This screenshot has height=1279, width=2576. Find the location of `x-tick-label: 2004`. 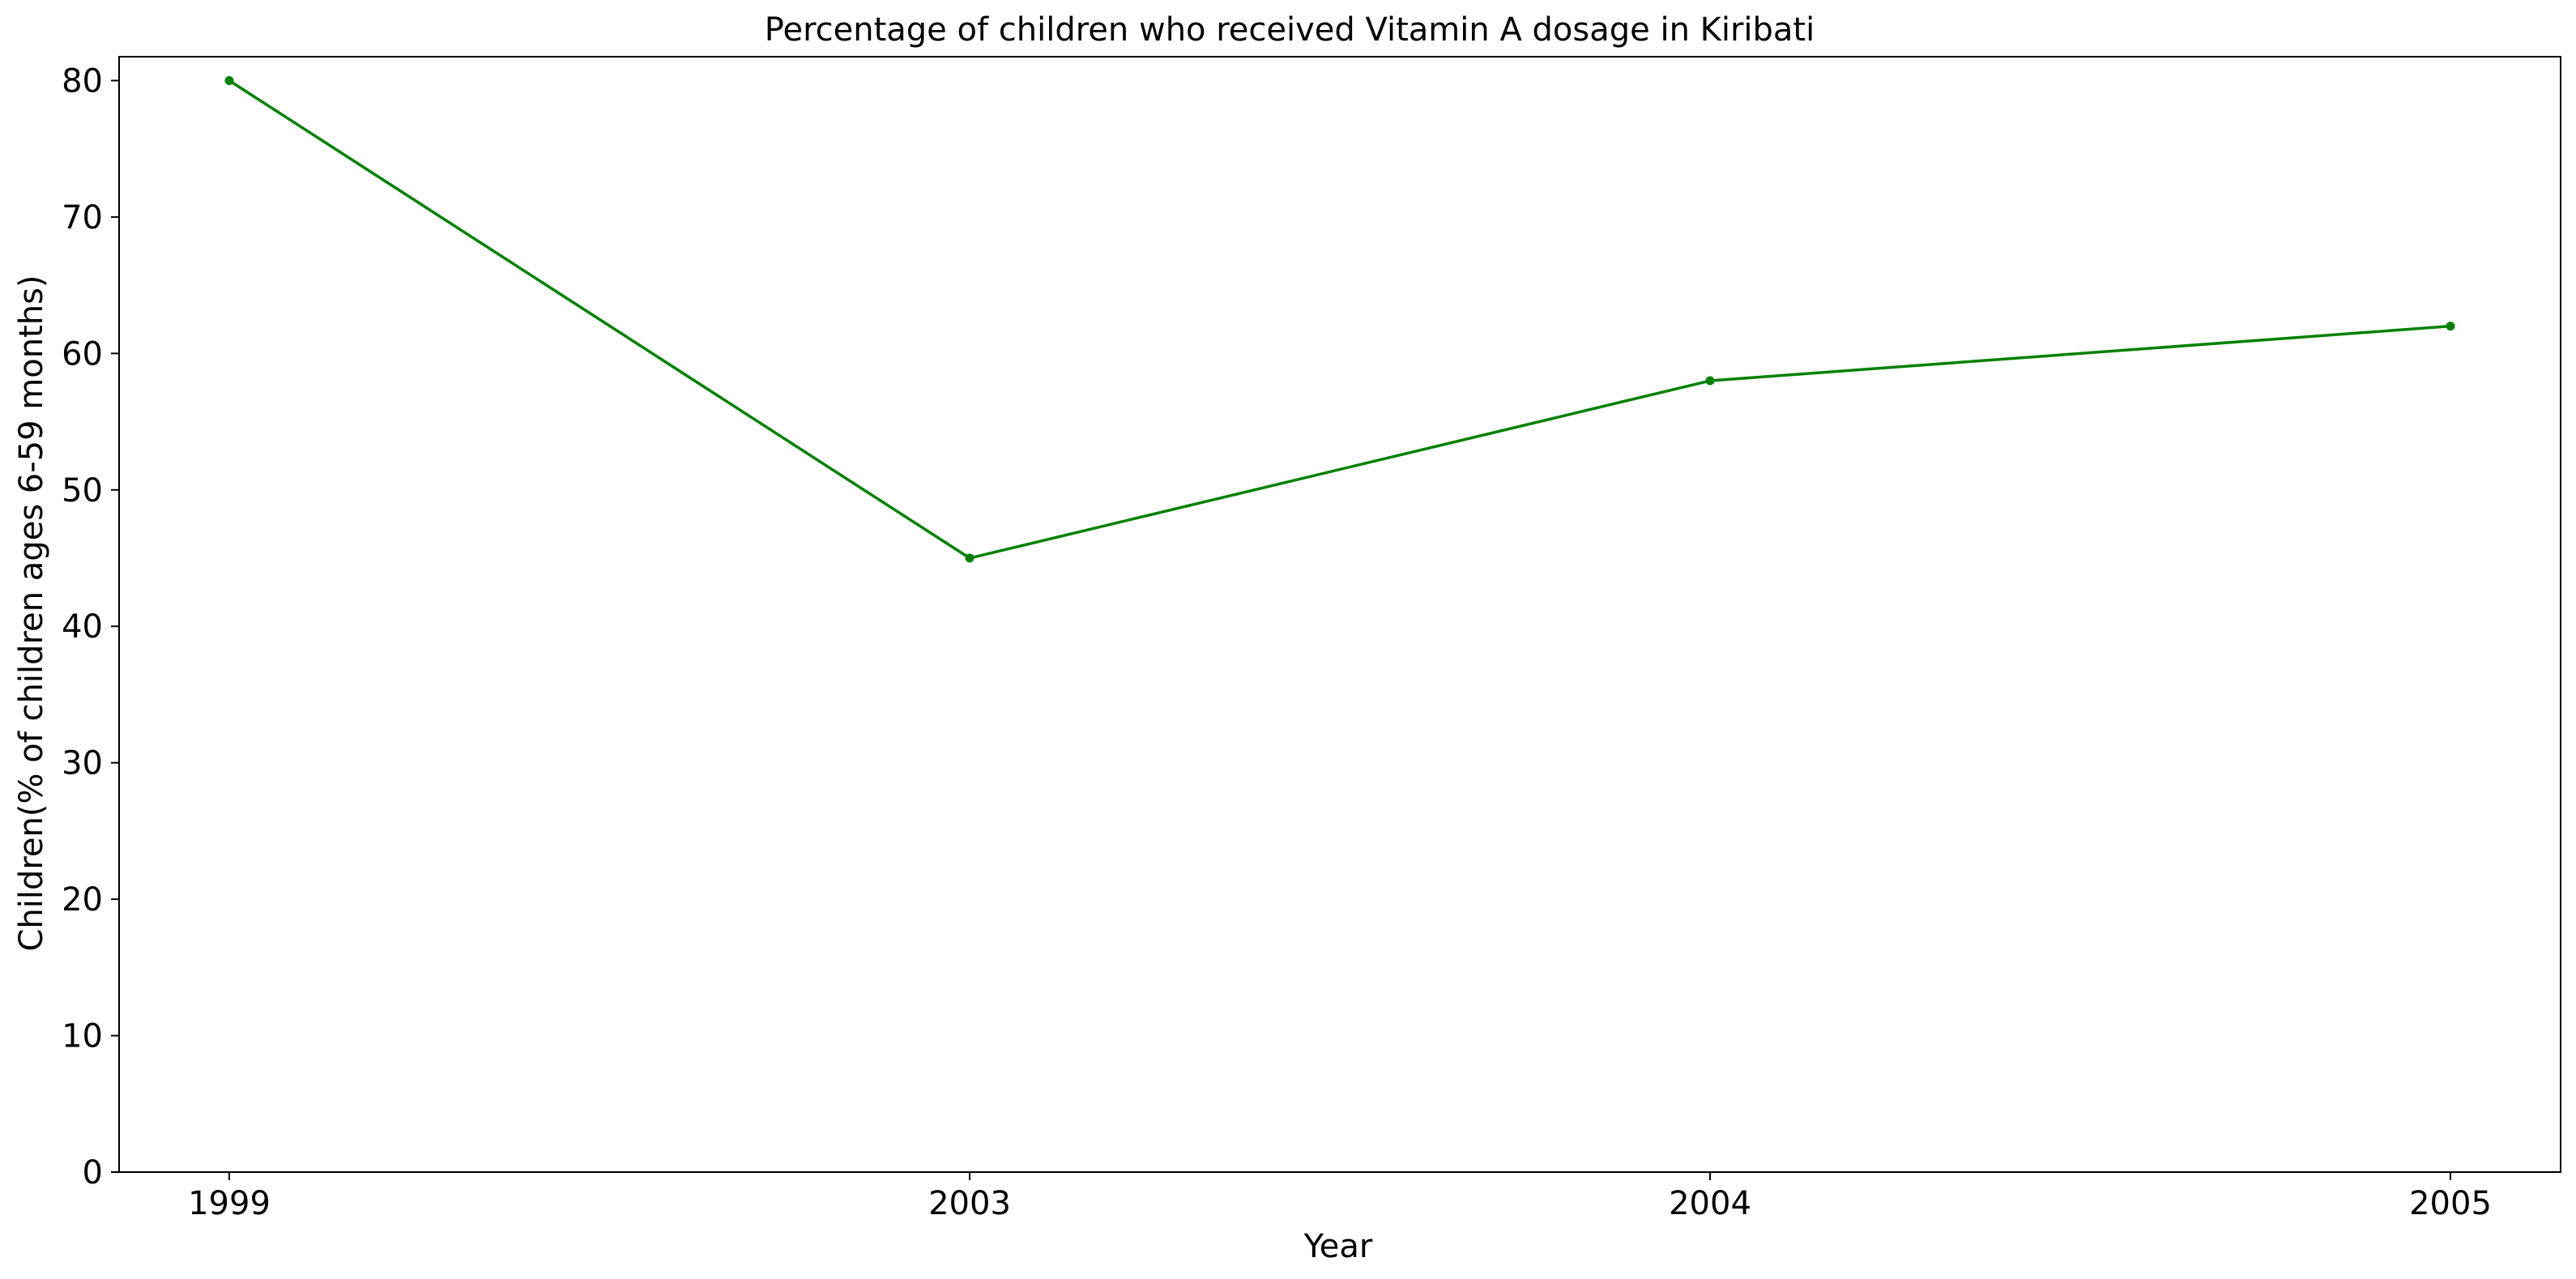

x-tick-label: 2004 is located at coordinates (1710, 1203).